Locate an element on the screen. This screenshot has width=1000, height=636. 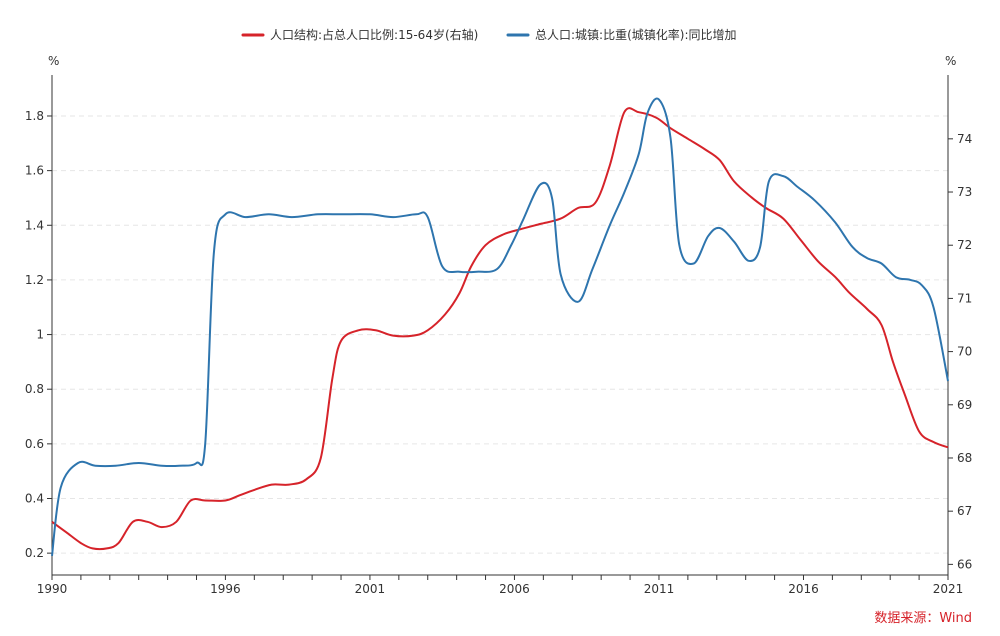
source-note: 数据来源：Wind is located at coordinates (923, 618).